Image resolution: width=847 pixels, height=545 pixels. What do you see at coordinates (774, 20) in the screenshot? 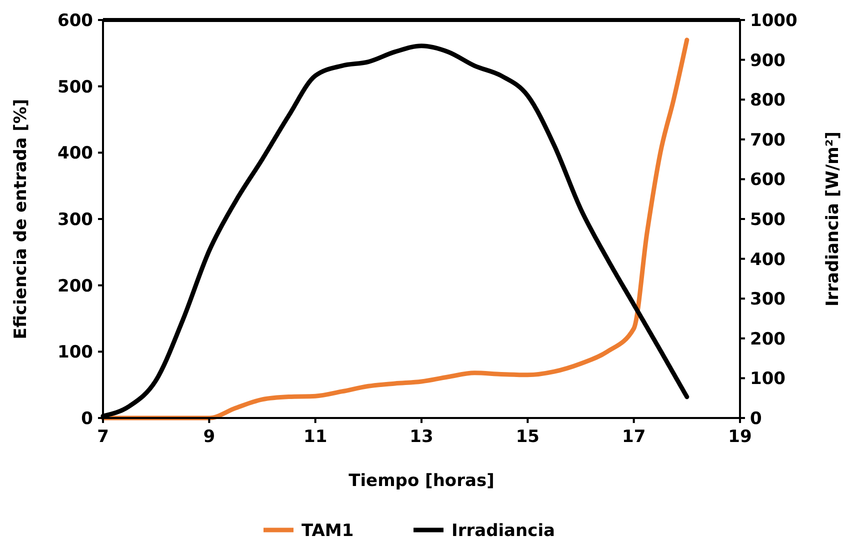
I see `y2-tick-label: 1000` at bounding box center [774, 20].